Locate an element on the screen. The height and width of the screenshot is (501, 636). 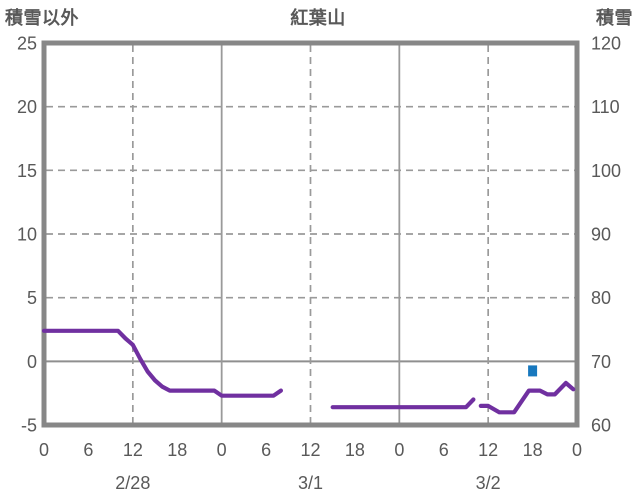
y-tick-label-left: 25 is located at coordinates (27, 44).